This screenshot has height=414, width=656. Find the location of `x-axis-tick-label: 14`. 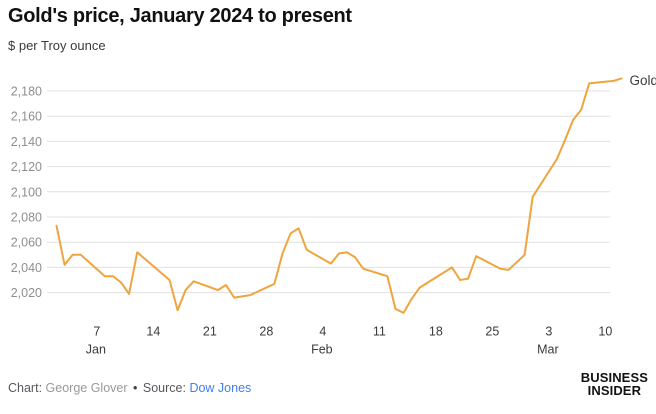

x-axis-tick-label: 14 is located at coordinates (153, 332).